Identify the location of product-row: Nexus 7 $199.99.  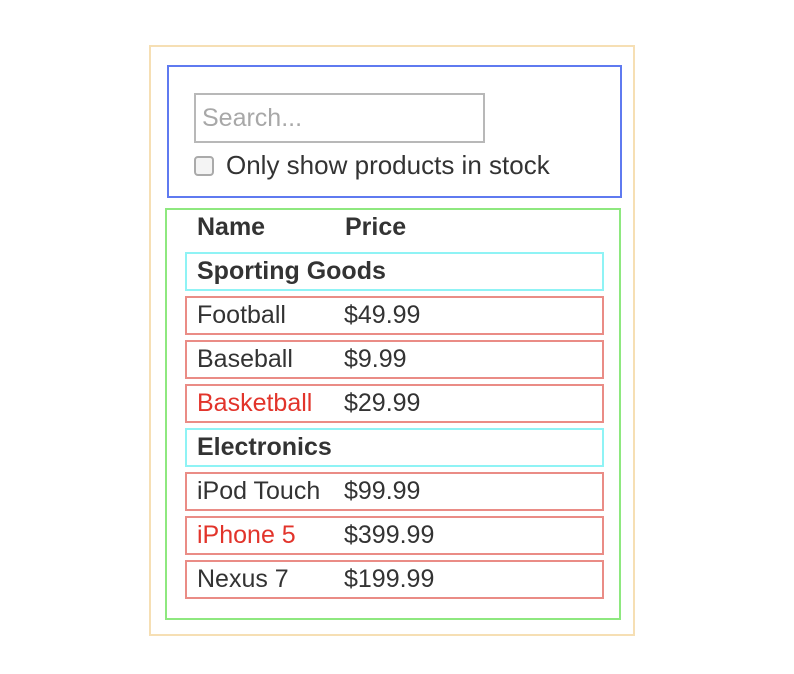
(394, 579).